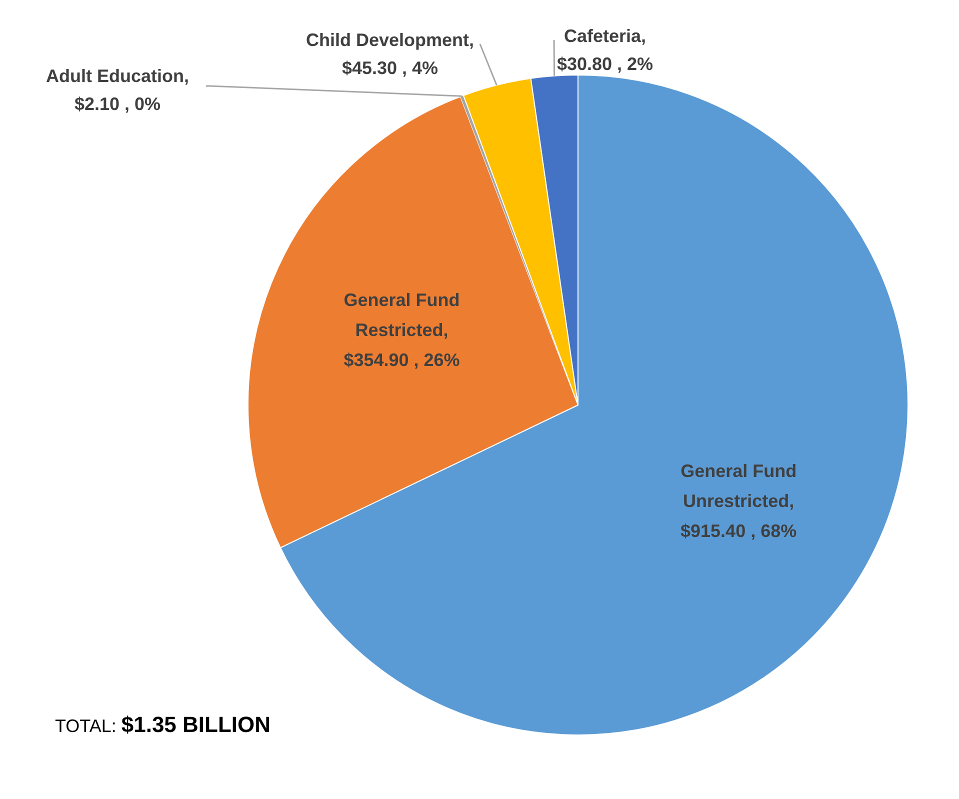 The image size is (959, 799). Describe the element at coordinates (117, 90) in the screenshot. I see `slice-label: Adult Education, $2.10 , 0%` at that location.